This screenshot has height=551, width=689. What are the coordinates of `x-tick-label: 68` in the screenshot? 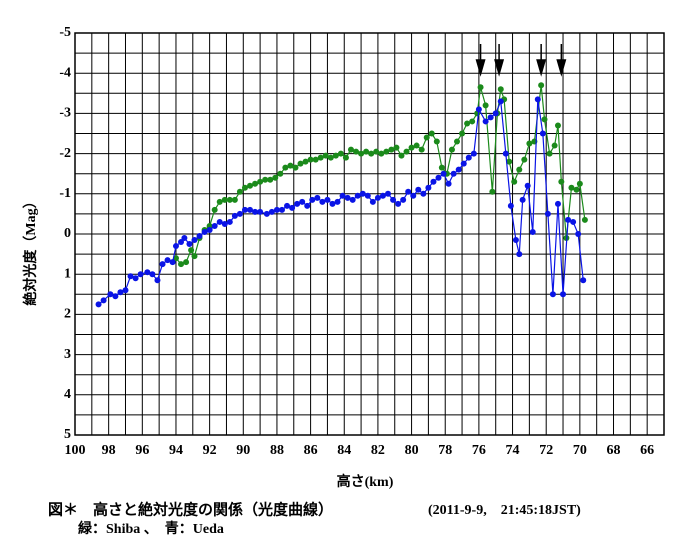 It's located at (614, 450).